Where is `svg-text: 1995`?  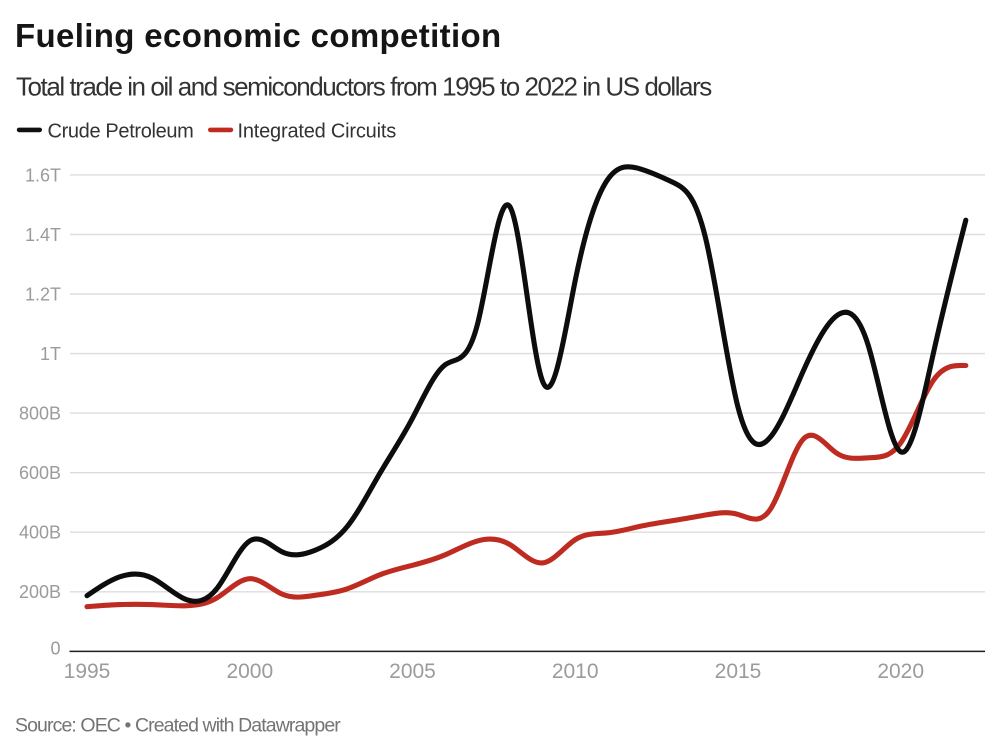
svg-text: 1995 is located at coordinates (87, 671).